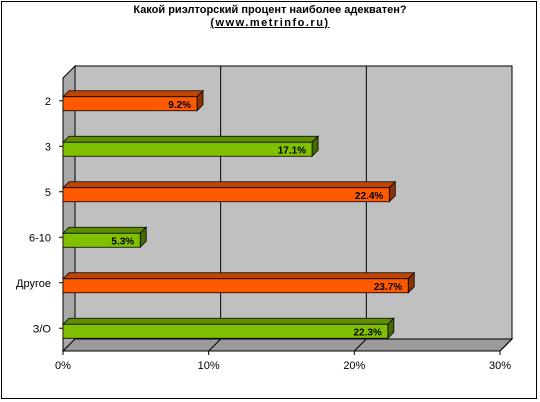  What do you see at coordinates (369, 196) in the screenshot?
I see `data-label: 22.4%` at bounding box center [369, 196].